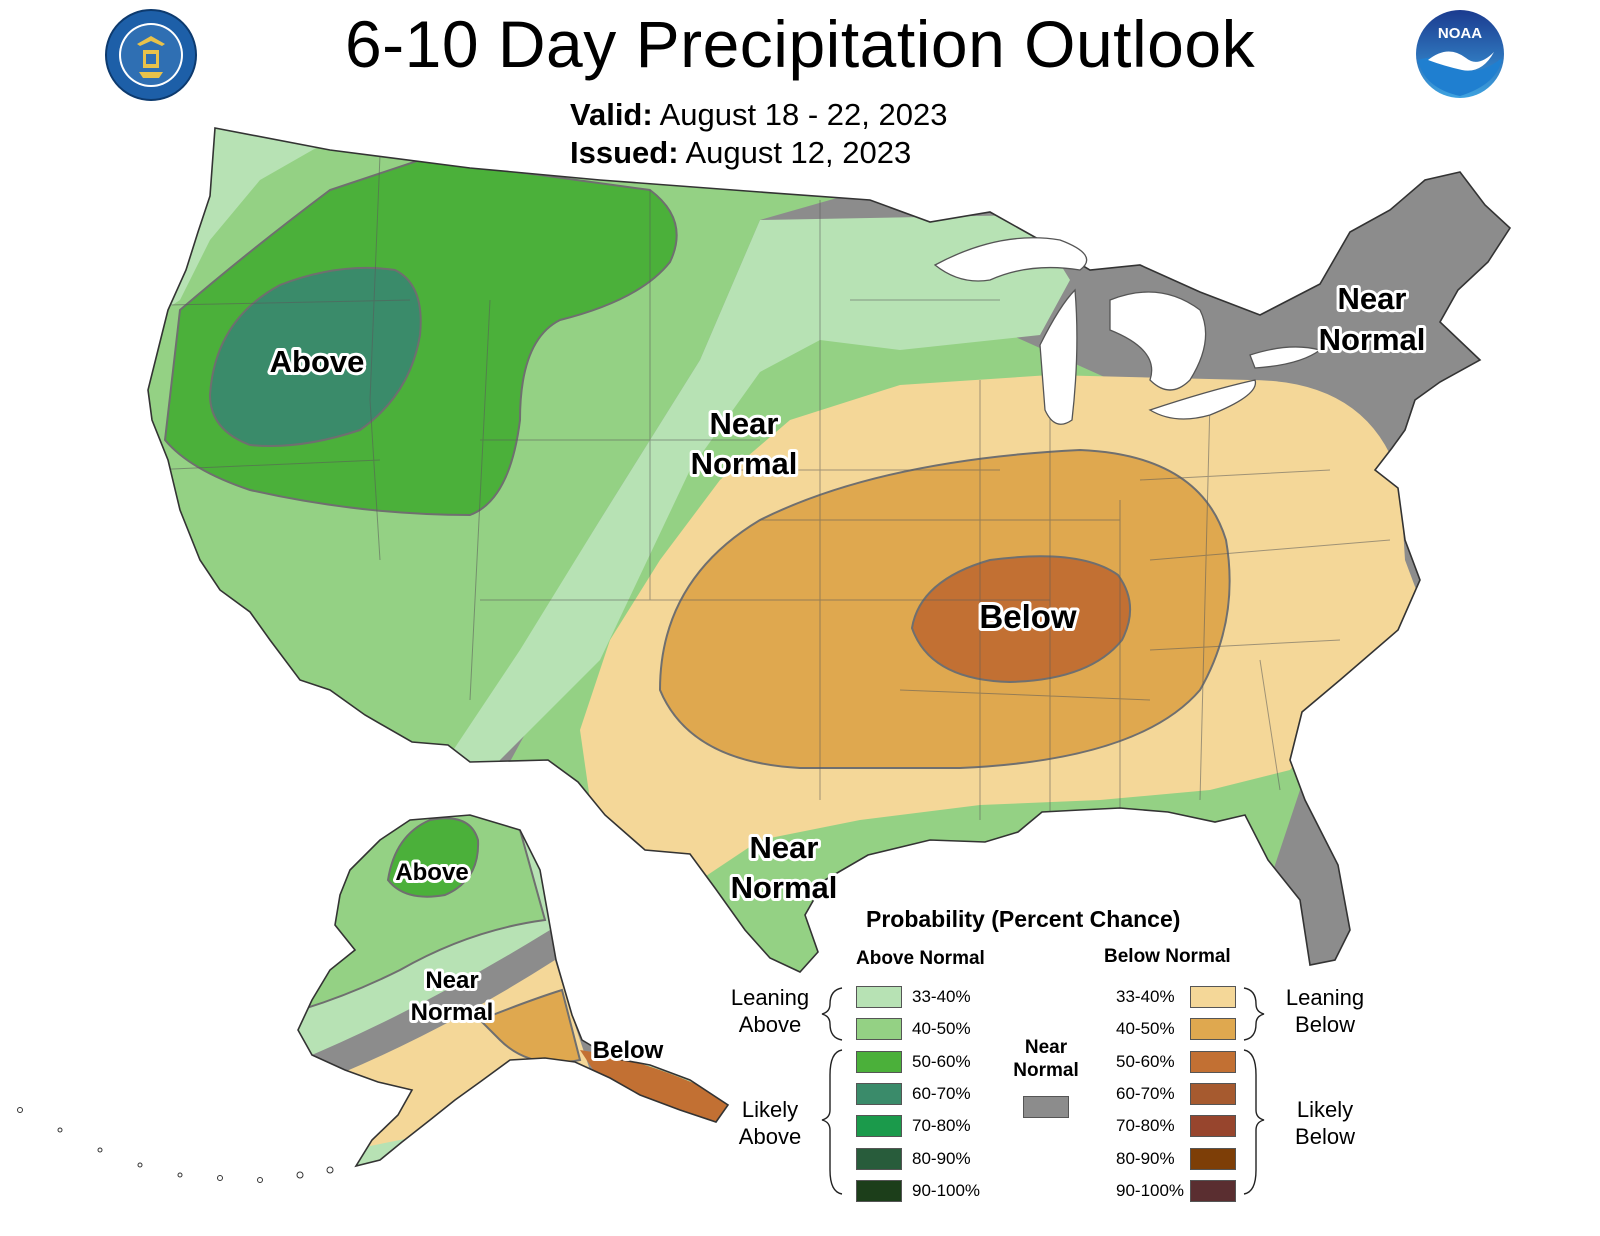 The width and height of the screenshot is (1600, 1236). I want to click on brace-likely-above, so click(832, 1122).